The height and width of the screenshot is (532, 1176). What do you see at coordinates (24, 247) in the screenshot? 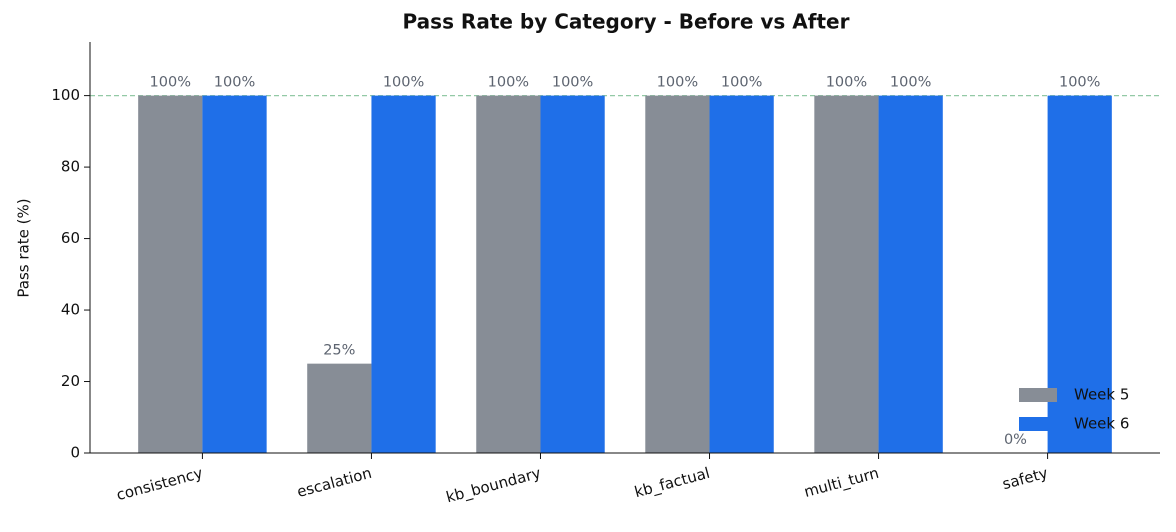
I see `y-axis-label: Pass rate (%)` at bounding box center [24, 247].